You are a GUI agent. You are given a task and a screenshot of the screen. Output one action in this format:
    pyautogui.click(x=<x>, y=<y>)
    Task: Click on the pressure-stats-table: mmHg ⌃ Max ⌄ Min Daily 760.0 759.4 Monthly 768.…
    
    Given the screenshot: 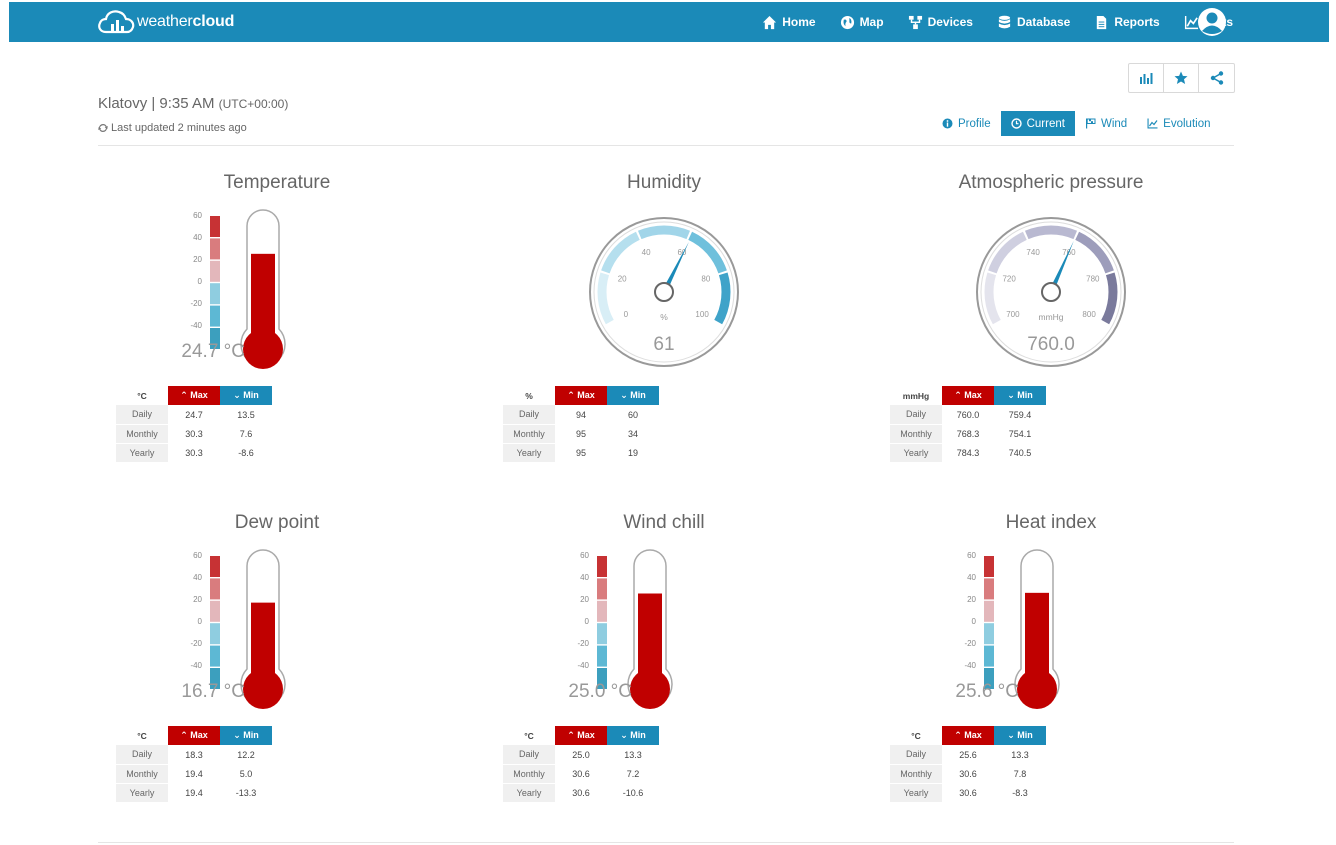 What is the action you would take?
    pyautogui.click(x=968, y=424)
    